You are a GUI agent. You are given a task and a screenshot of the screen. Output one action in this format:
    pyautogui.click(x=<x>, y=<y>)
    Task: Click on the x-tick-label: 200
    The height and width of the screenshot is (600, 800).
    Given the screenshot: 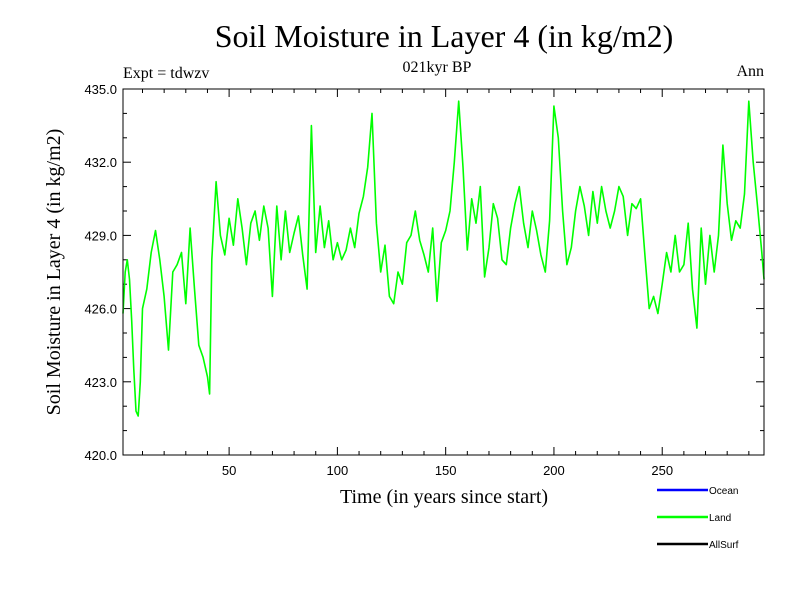 What is the action you would take?
    pyautogui.click(x=554, y=470)
    